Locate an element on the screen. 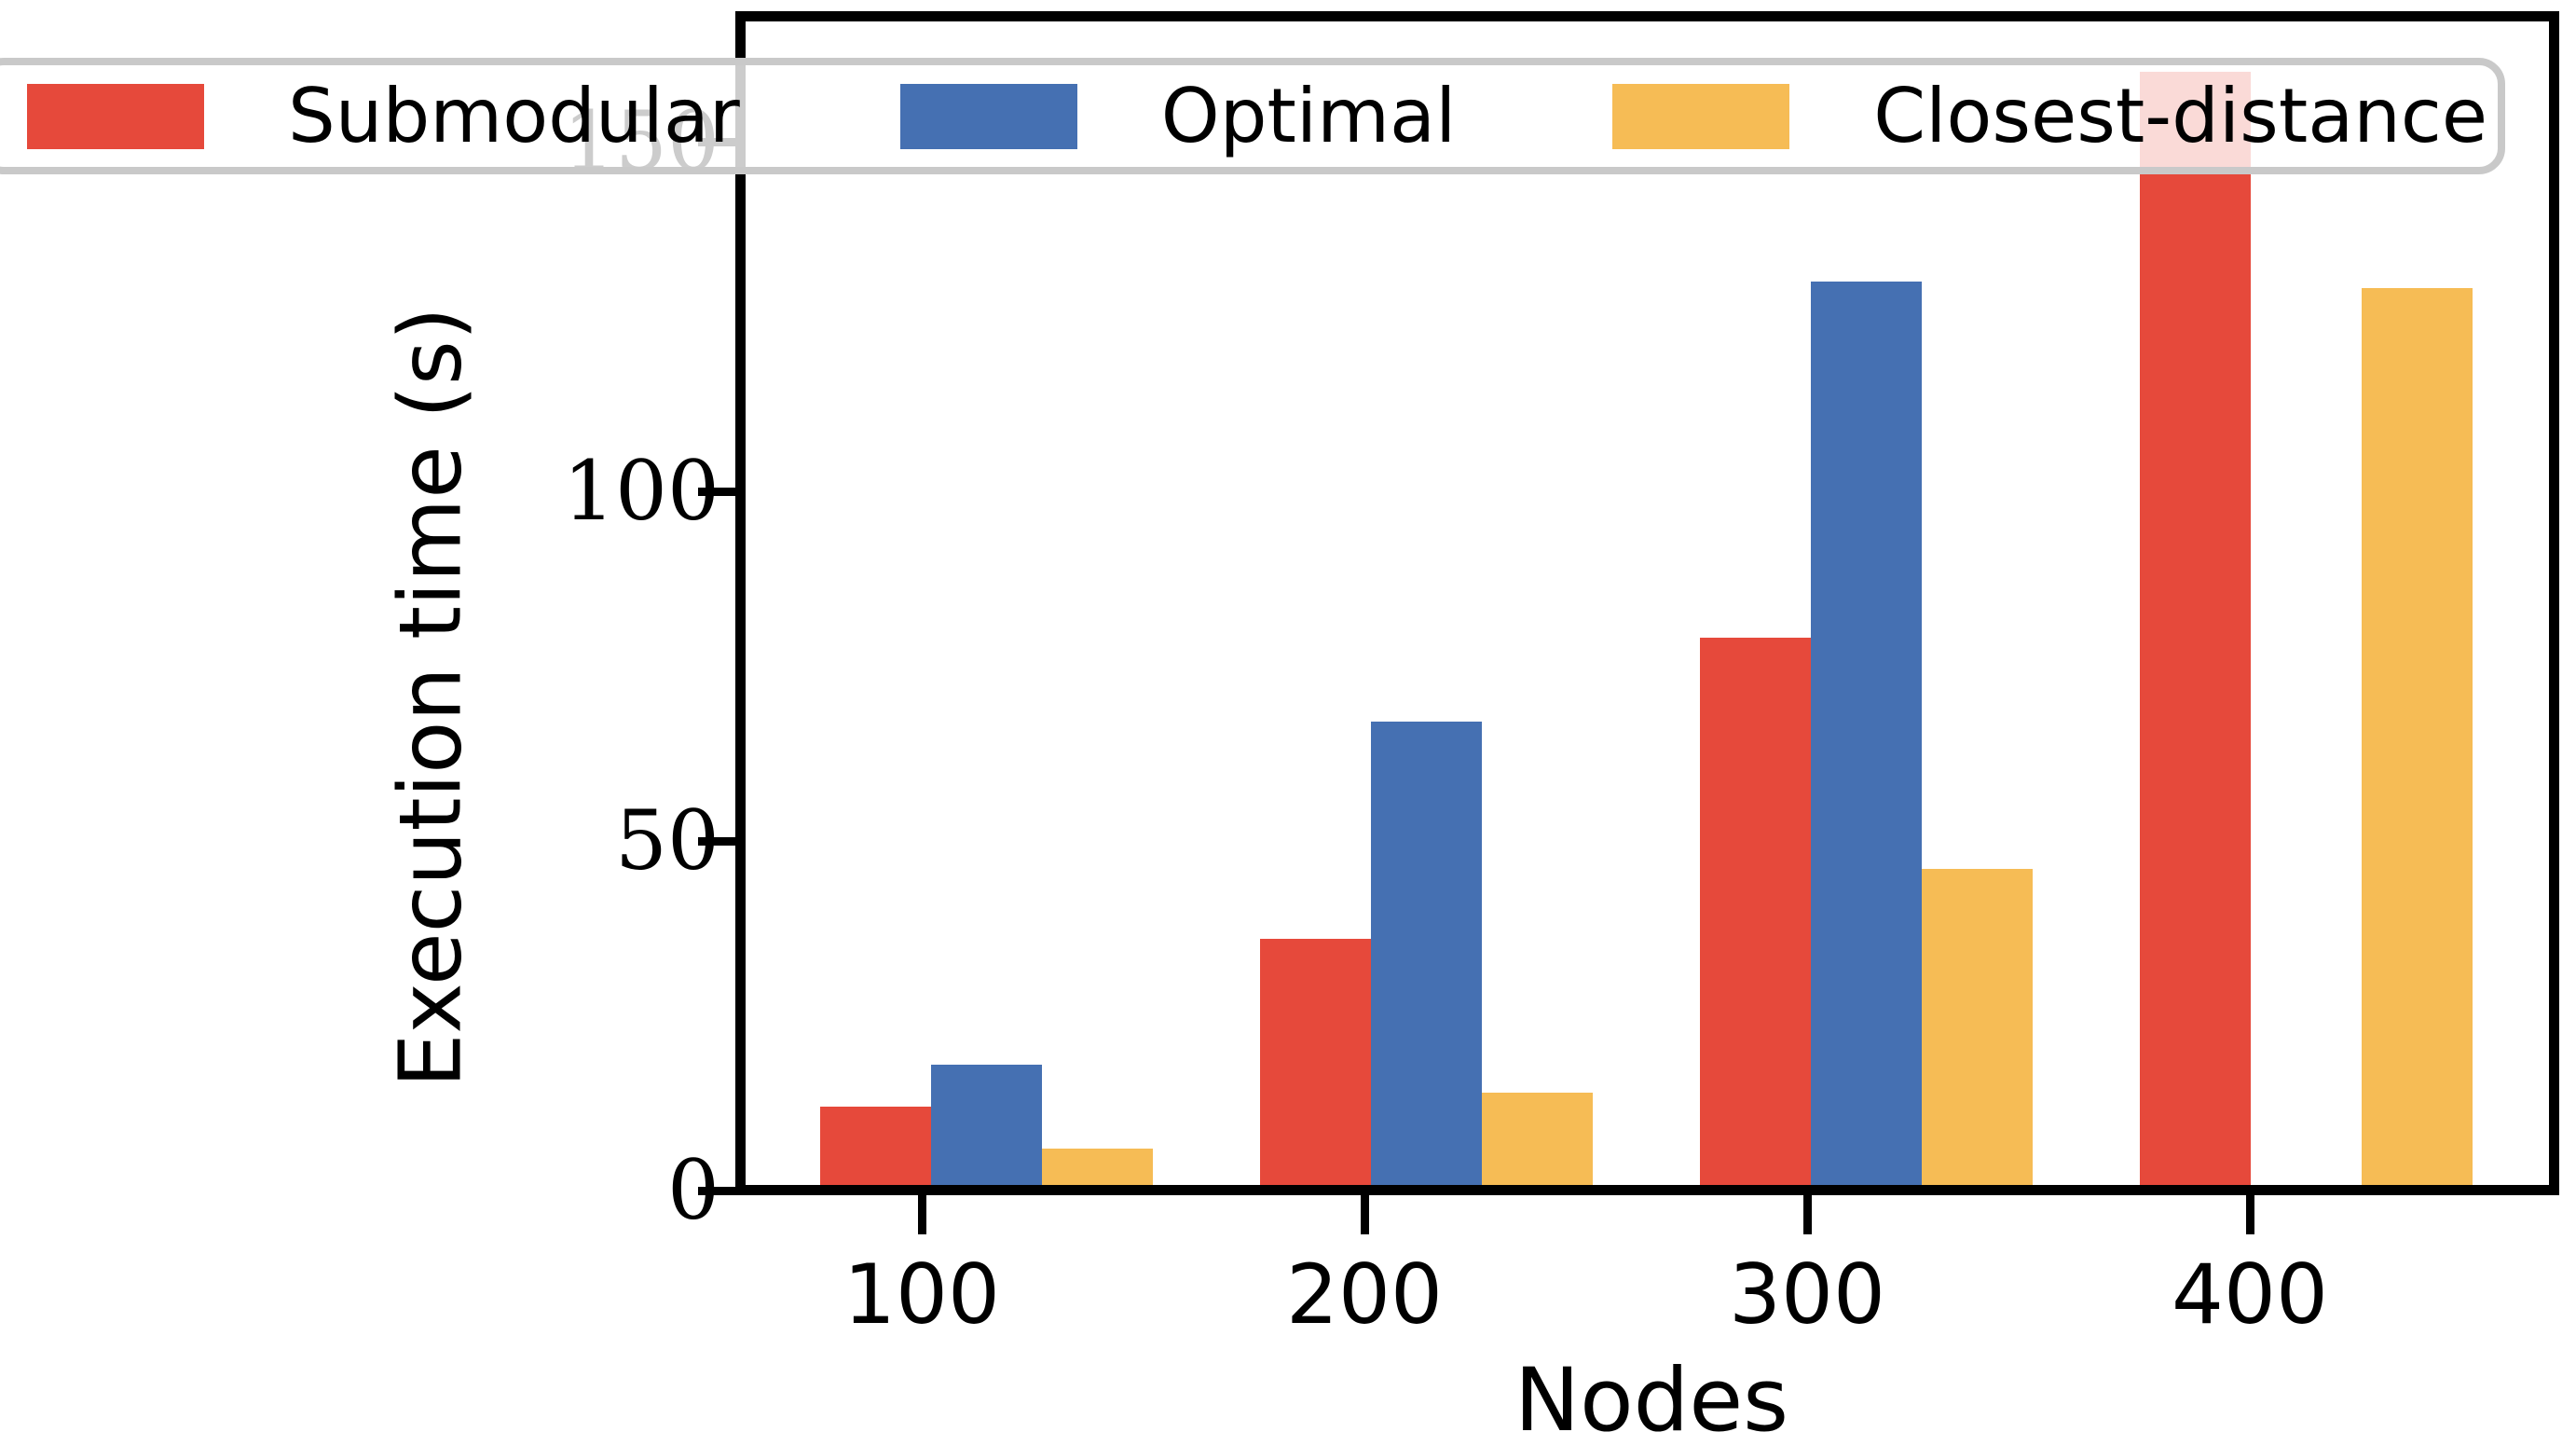 Image resolution: width=2576 pixels, height=1446 pixels. legend-swatch-optimal is located at coordinates (988, 116).